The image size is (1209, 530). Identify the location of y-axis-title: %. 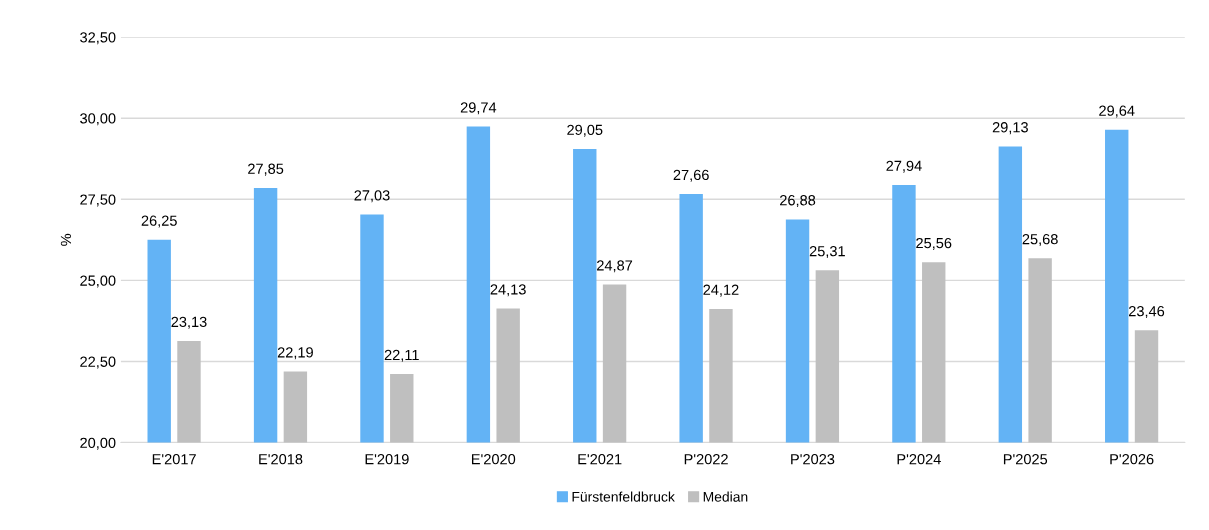
(66, 239).